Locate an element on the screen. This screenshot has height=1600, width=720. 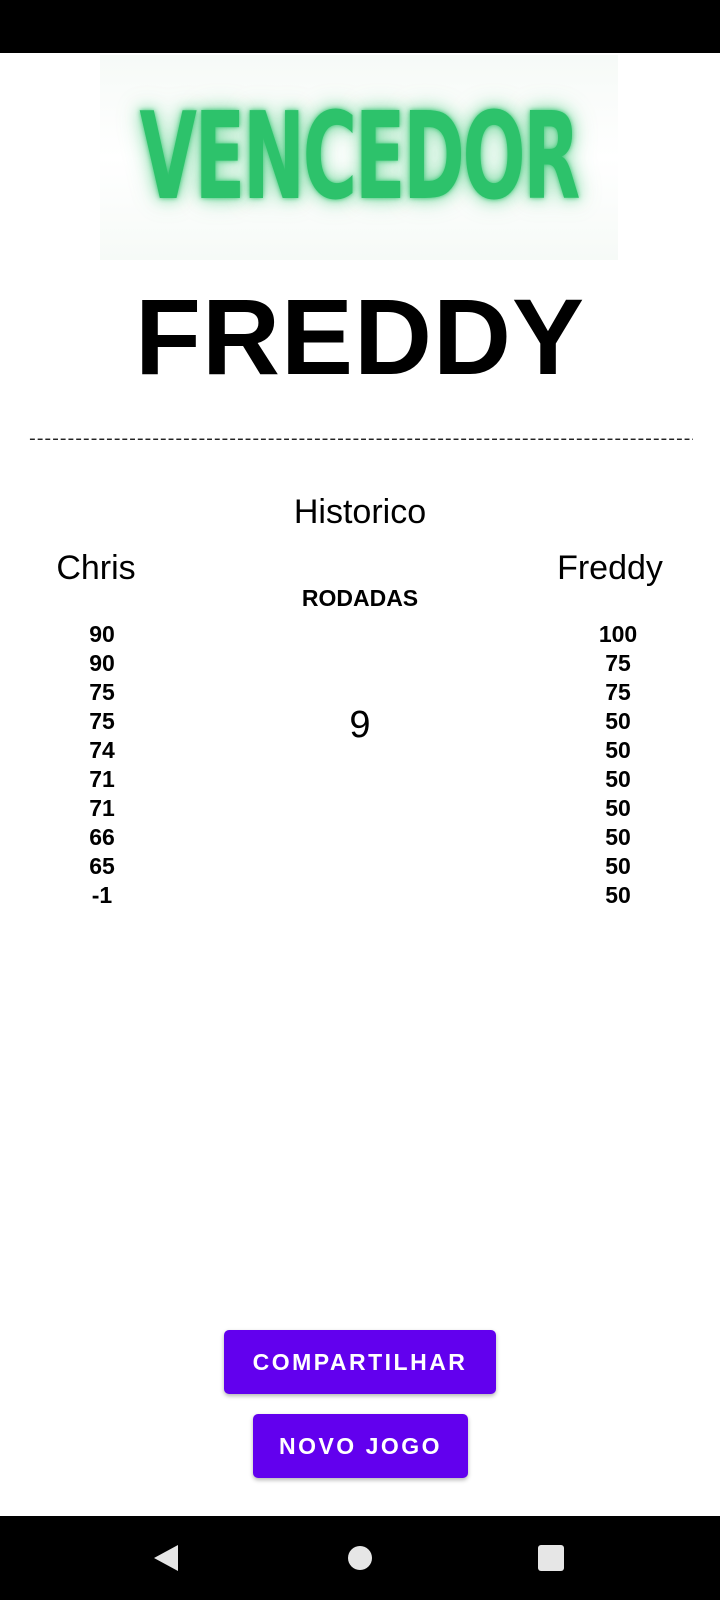
score-item: 65 is located at coordinates (102, 866).